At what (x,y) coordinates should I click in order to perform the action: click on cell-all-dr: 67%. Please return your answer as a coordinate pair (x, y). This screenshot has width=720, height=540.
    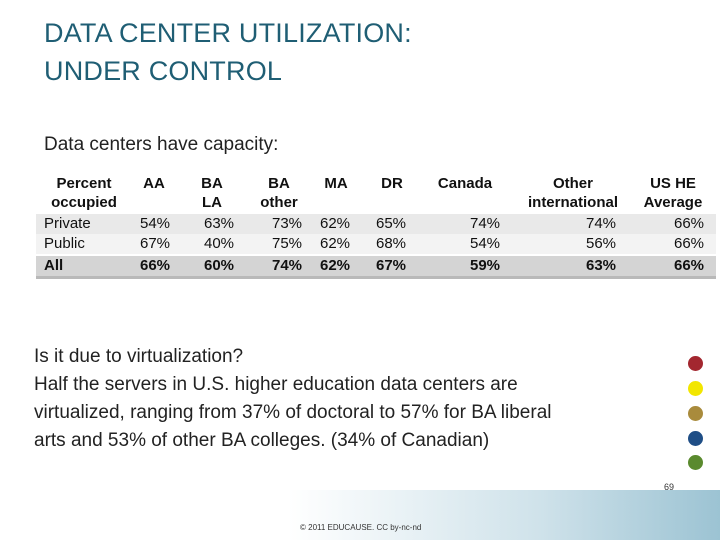
    Looking at the image, I should click on (391, 265).